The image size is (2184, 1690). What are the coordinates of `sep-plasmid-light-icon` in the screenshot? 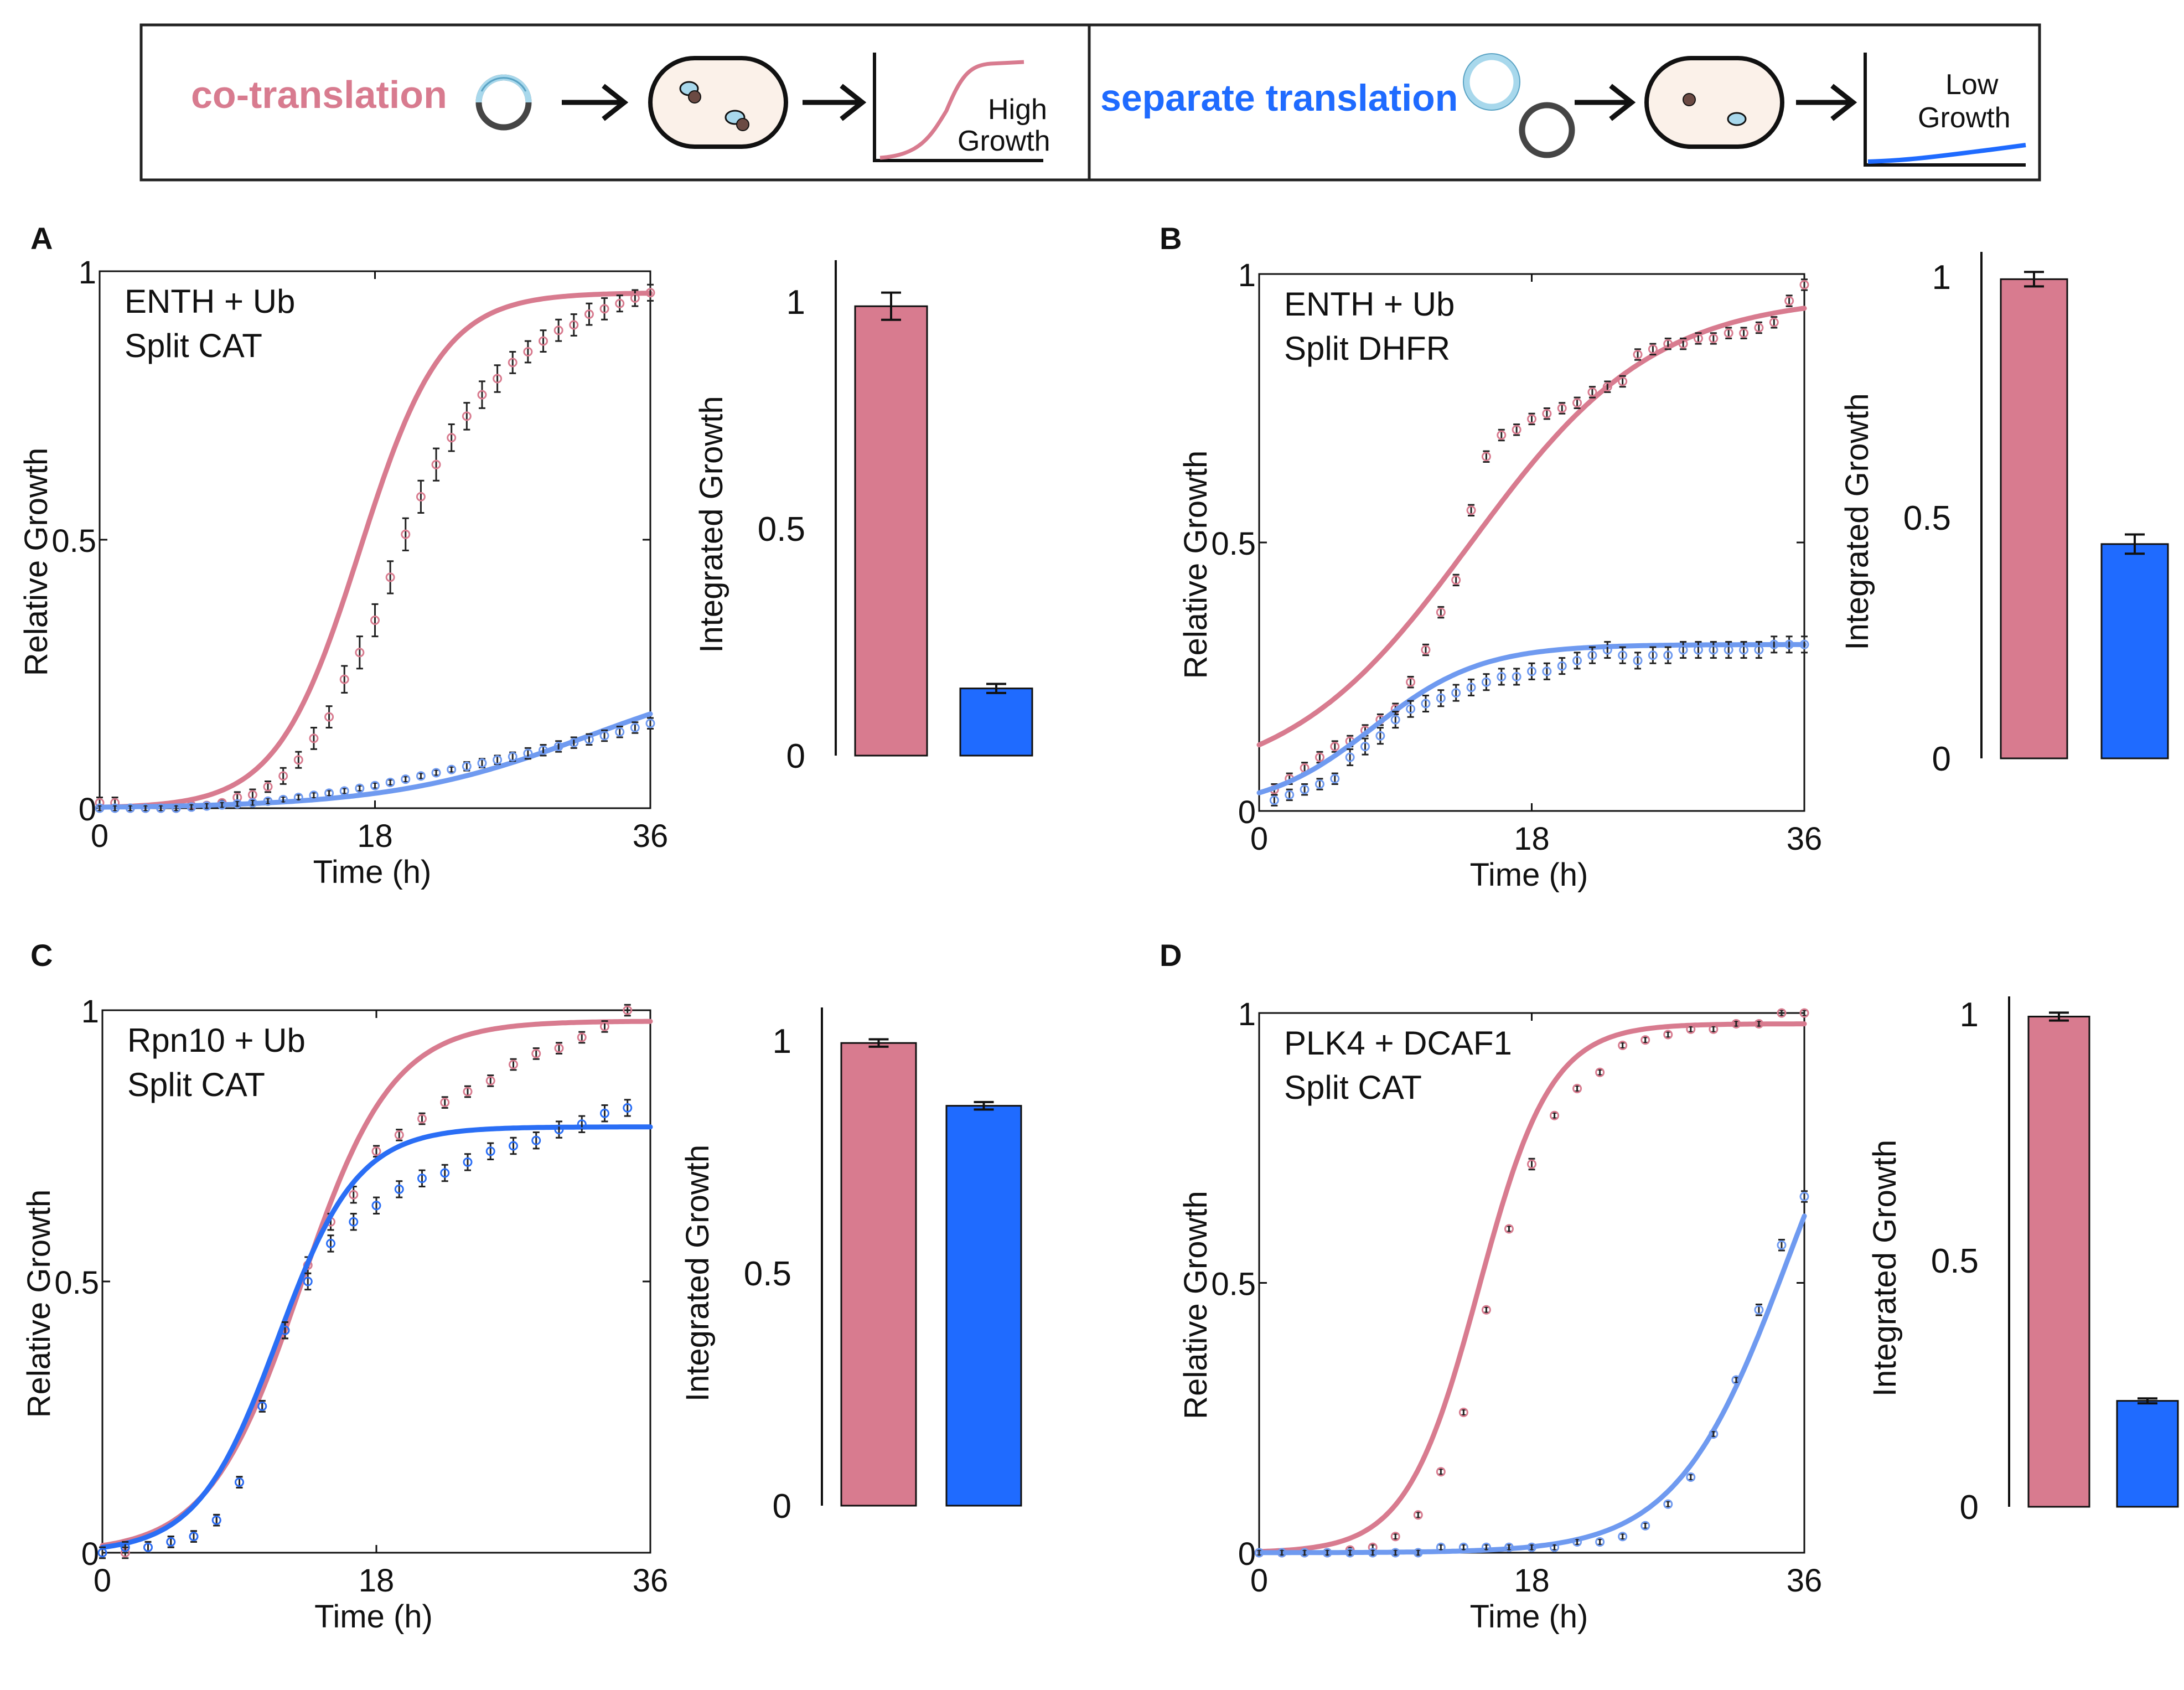 It's located at (1491, 82).